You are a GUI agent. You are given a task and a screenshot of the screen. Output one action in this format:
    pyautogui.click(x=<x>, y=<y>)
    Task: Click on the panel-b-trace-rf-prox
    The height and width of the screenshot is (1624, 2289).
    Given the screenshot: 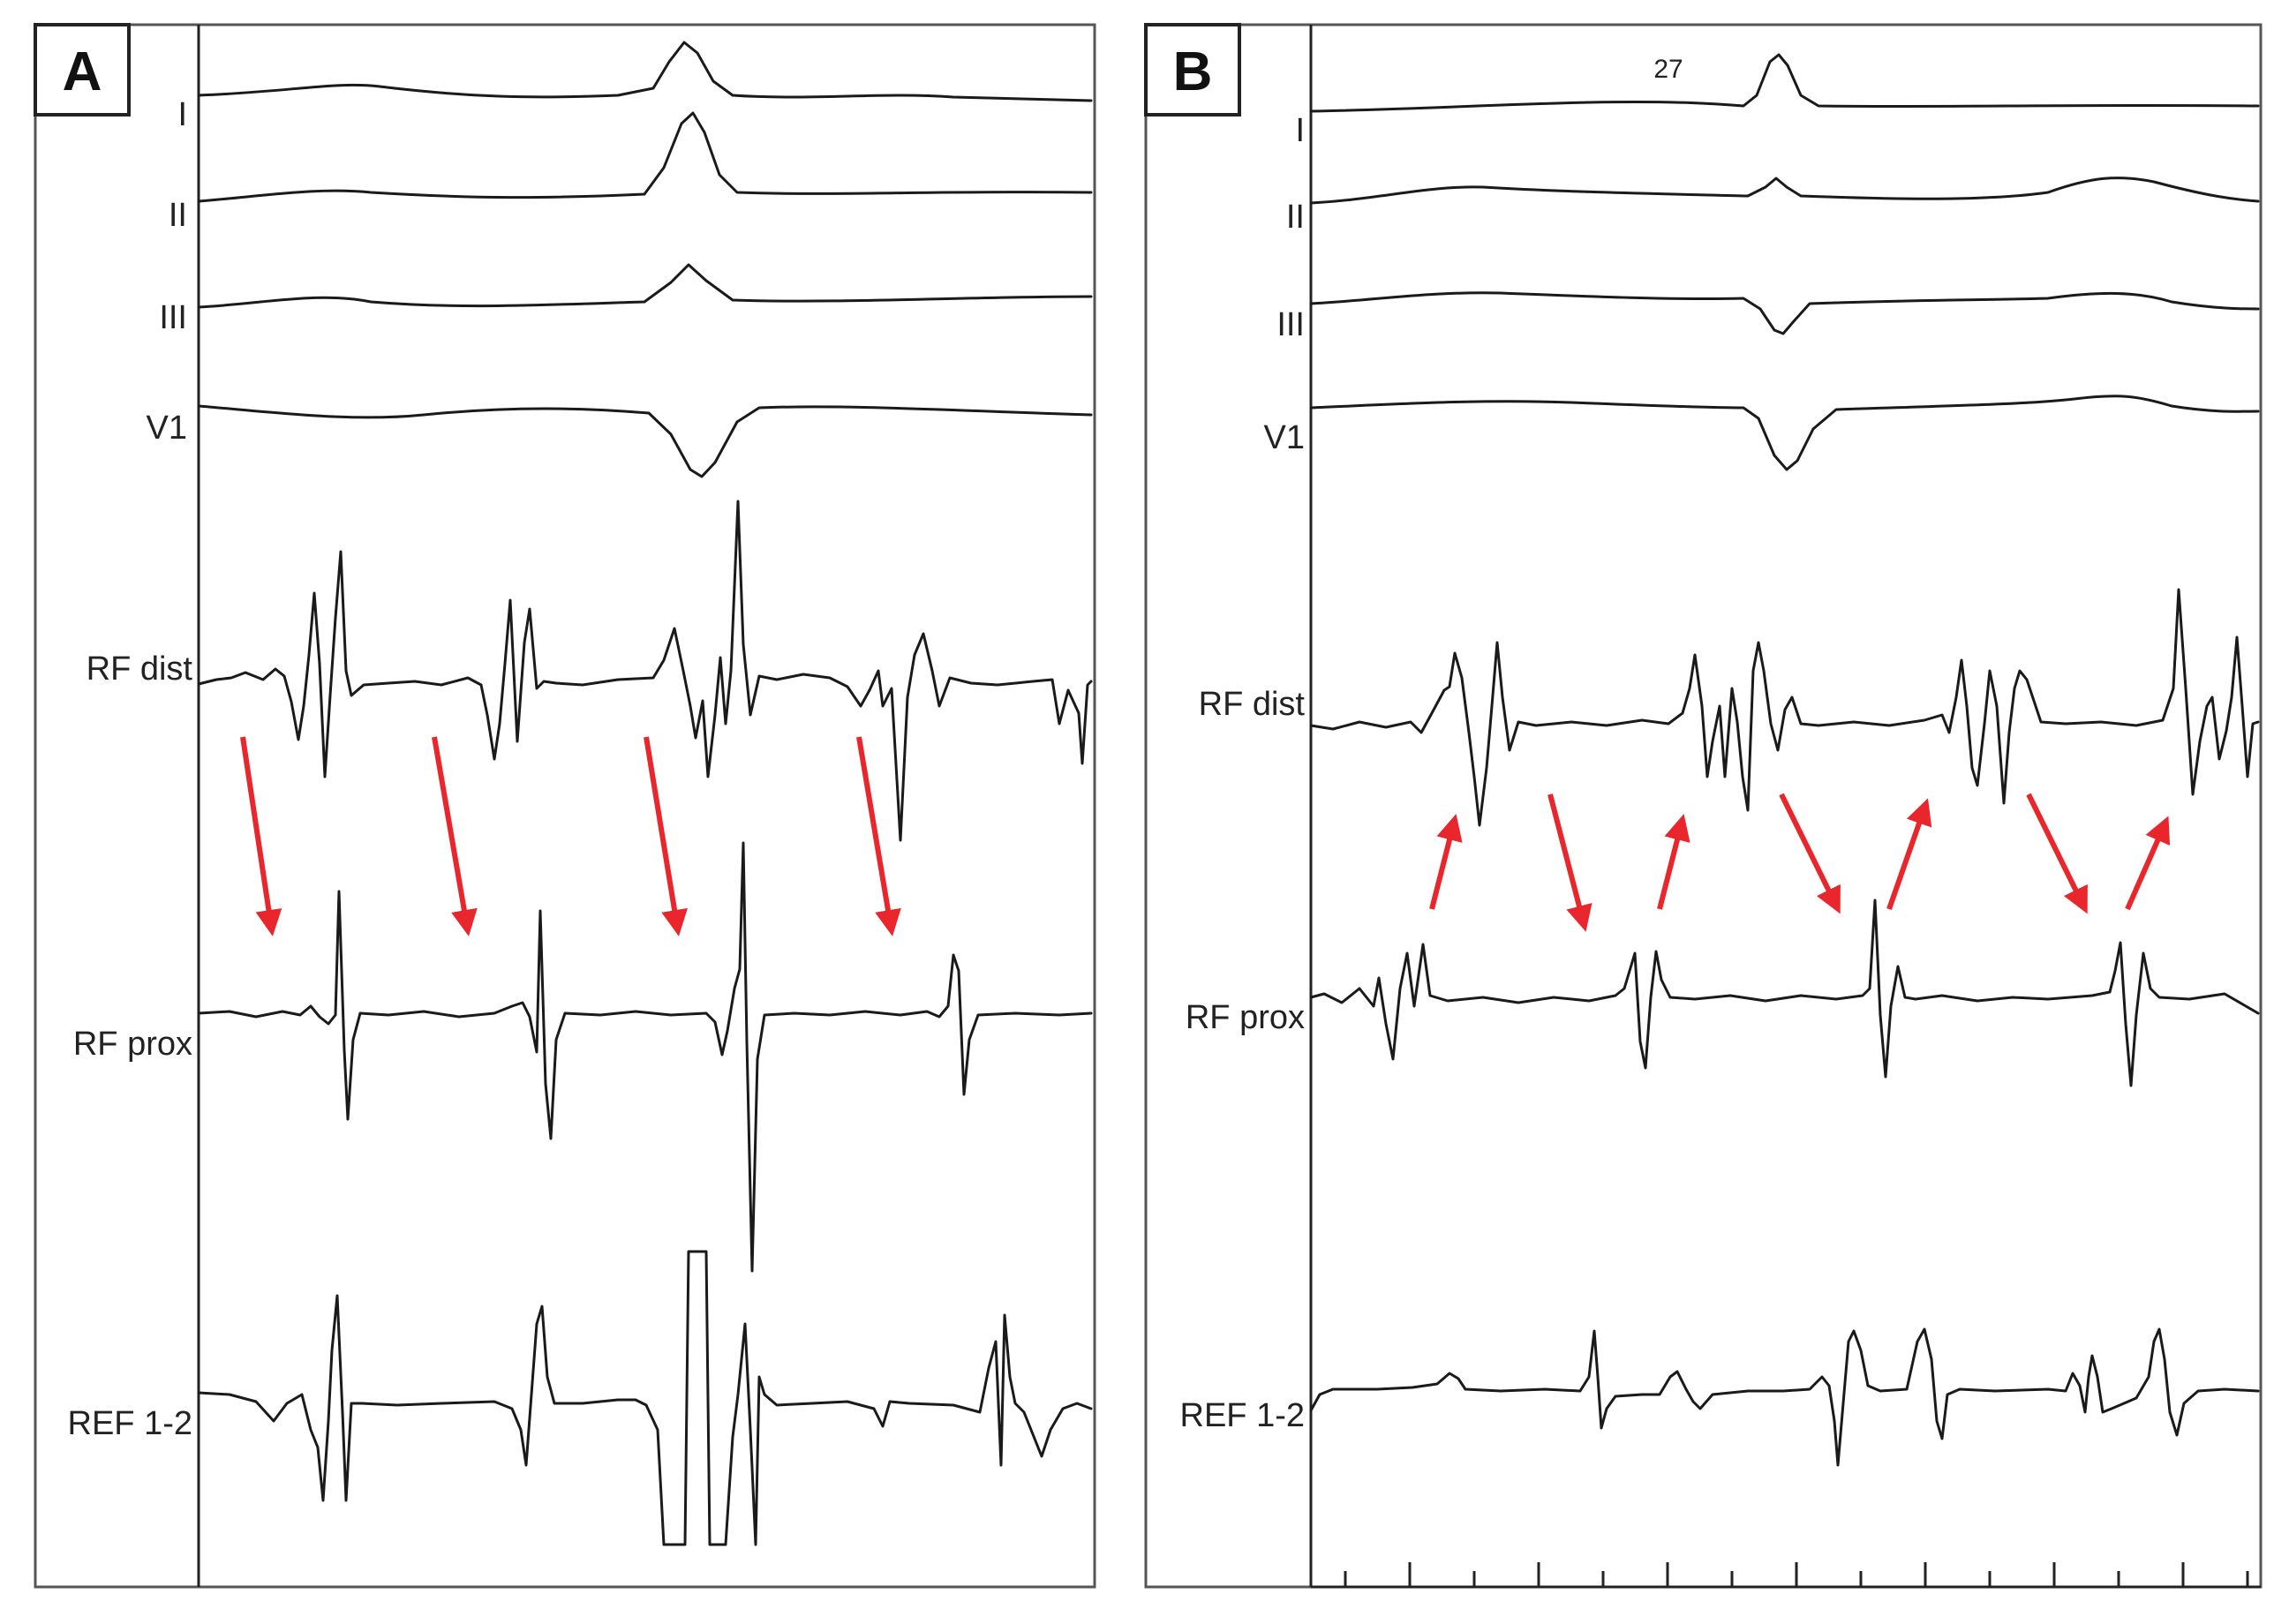 What is the action you would take?
    pyautogui.click(x=1784, y=992)
    